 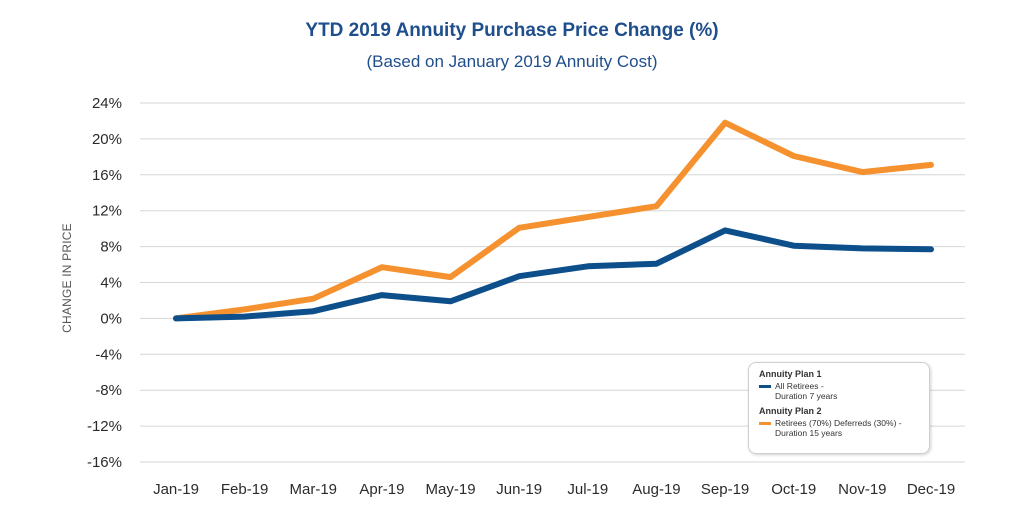 What do you see at coordinates (839, 391) in the screenshot?
I see `legend-item-1: All Retirees - Duration 7 years` at bounding box center [839, 391].